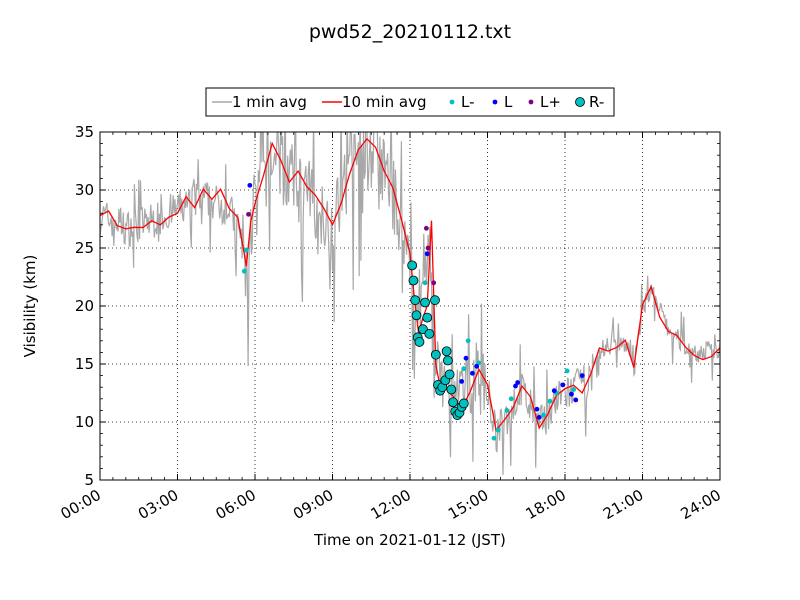  I want to click on y-tick-label: 15, so click(84, 364).